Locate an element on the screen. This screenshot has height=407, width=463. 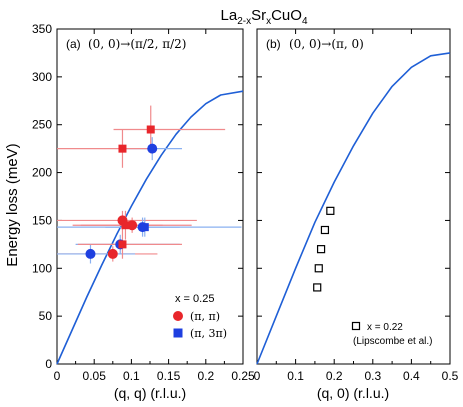
panel-b-label: (b) is located at coordinates (273, 44).